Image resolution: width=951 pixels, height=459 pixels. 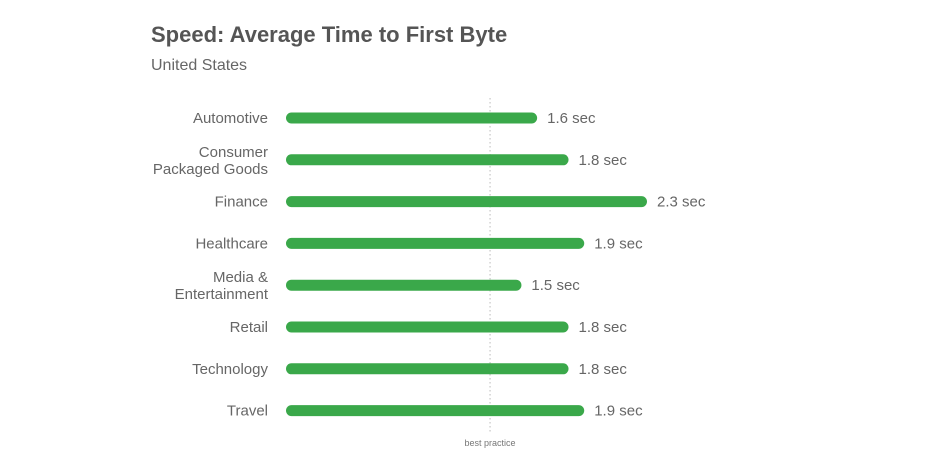 I want to click on category-label-line: Consumer, so click(x=233, y=152).